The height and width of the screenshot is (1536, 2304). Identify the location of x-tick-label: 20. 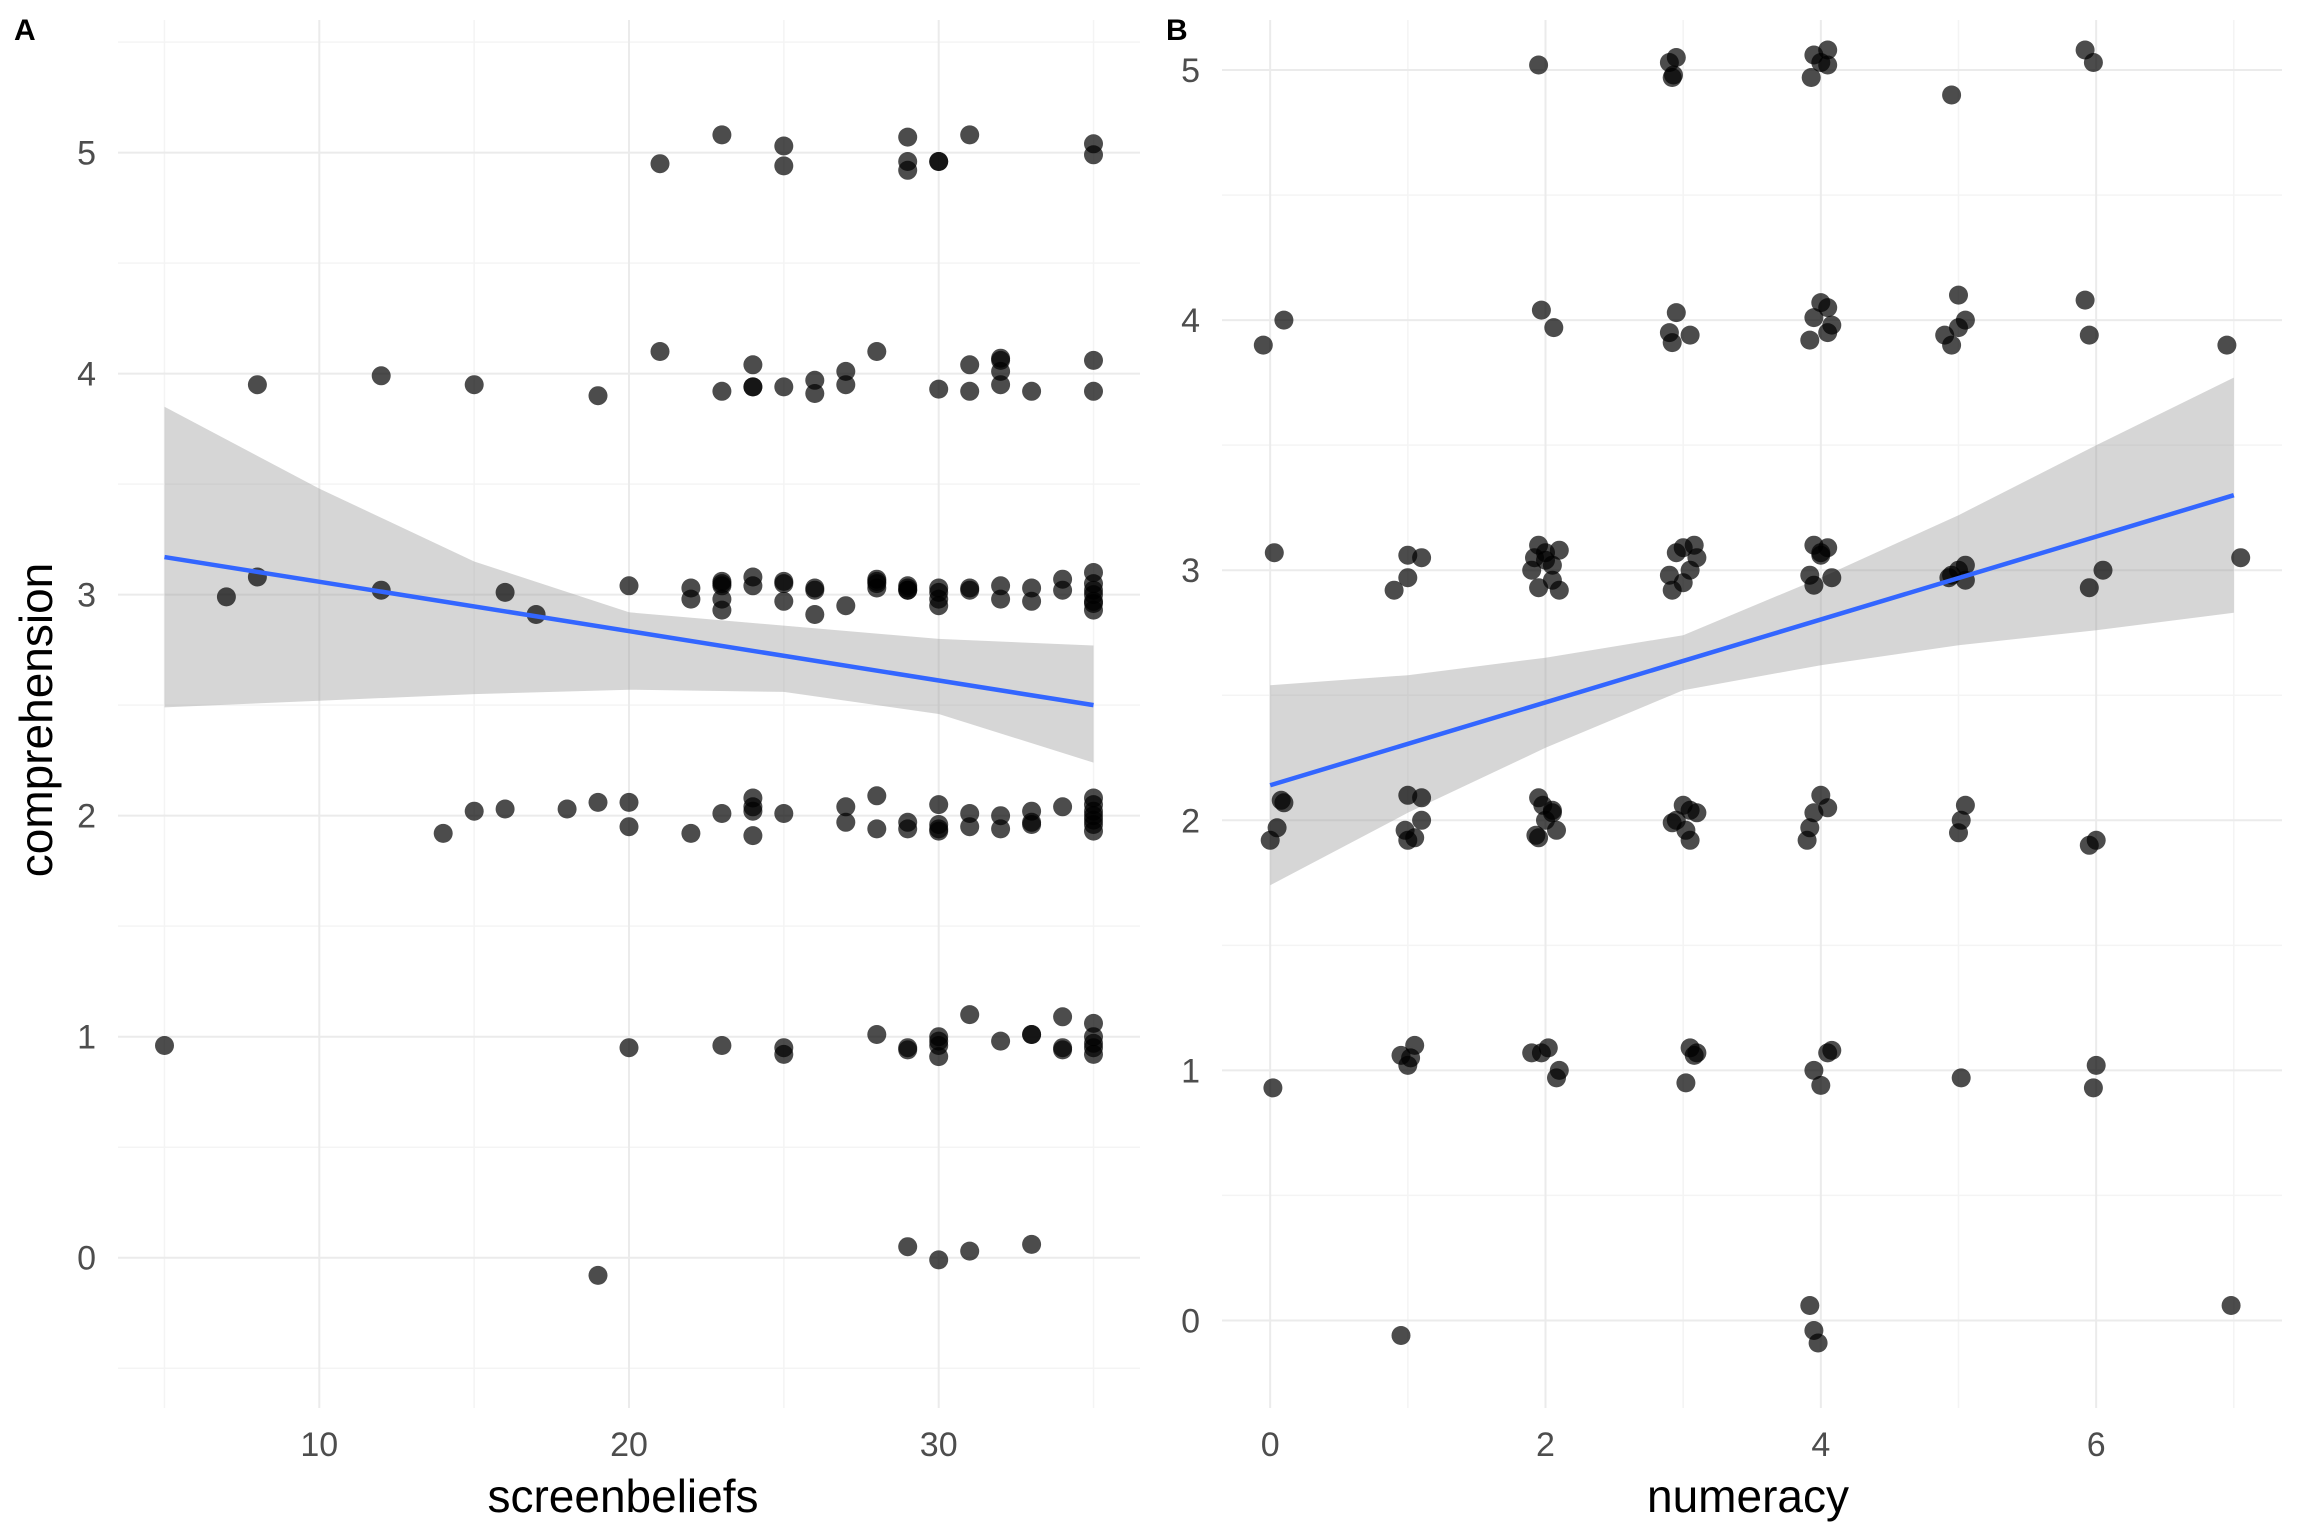
(629, 1445).